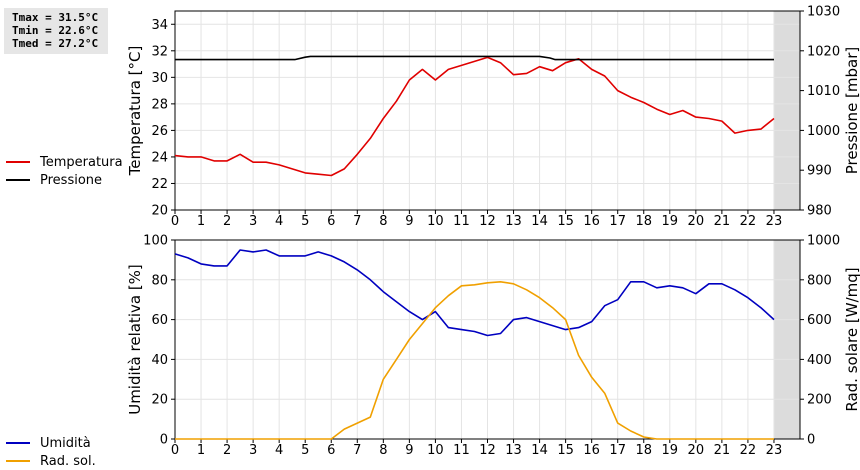 The image size is (860, 470). I want to click on y-tick-label-left: 60, so click(159, 320).